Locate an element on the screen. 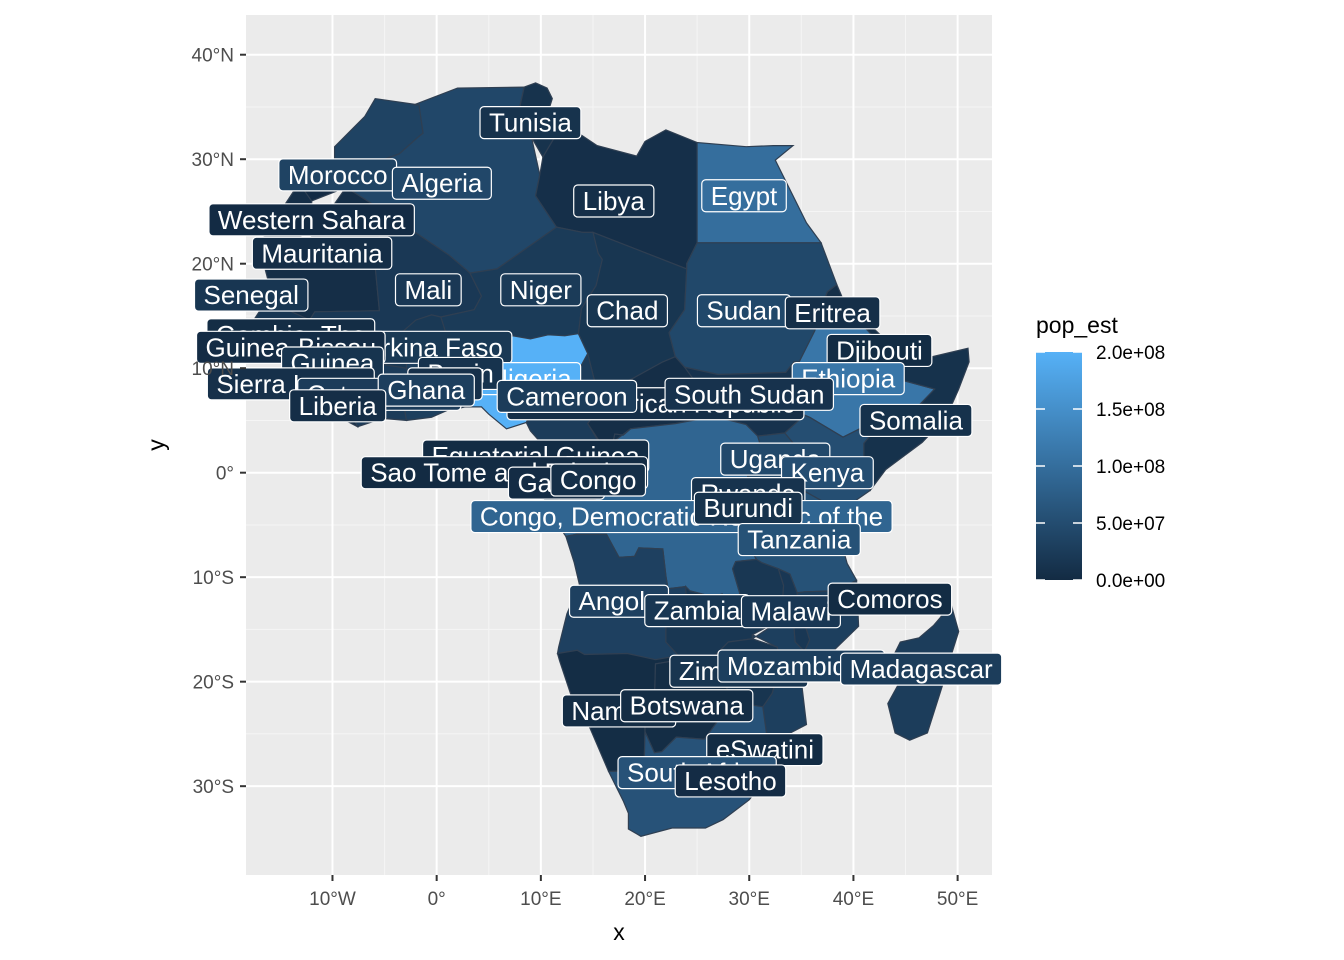  country-label: Niger is located at coordinates (541, 290).